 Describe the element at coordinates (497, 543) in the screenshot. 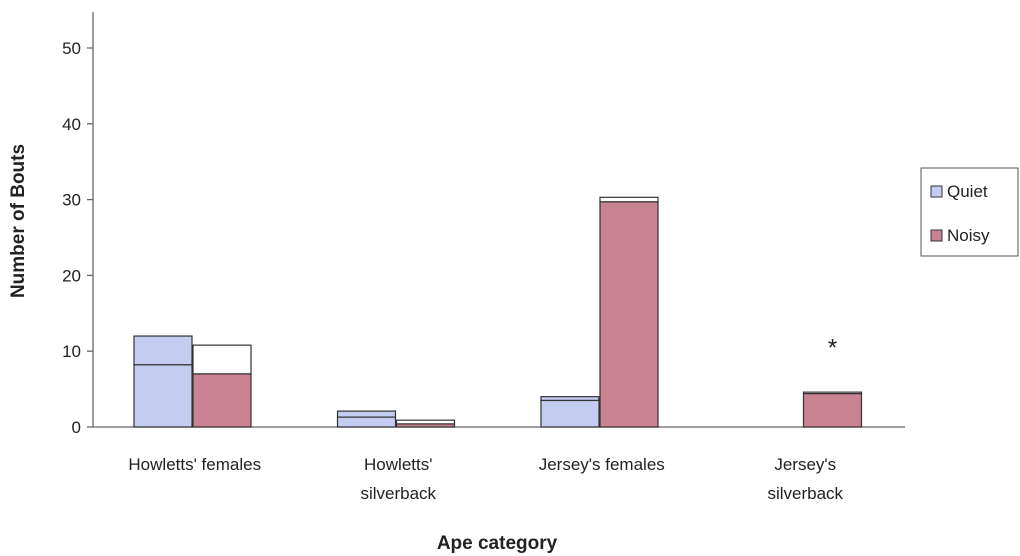

I see `x-axis-title: Ape category` at that location.